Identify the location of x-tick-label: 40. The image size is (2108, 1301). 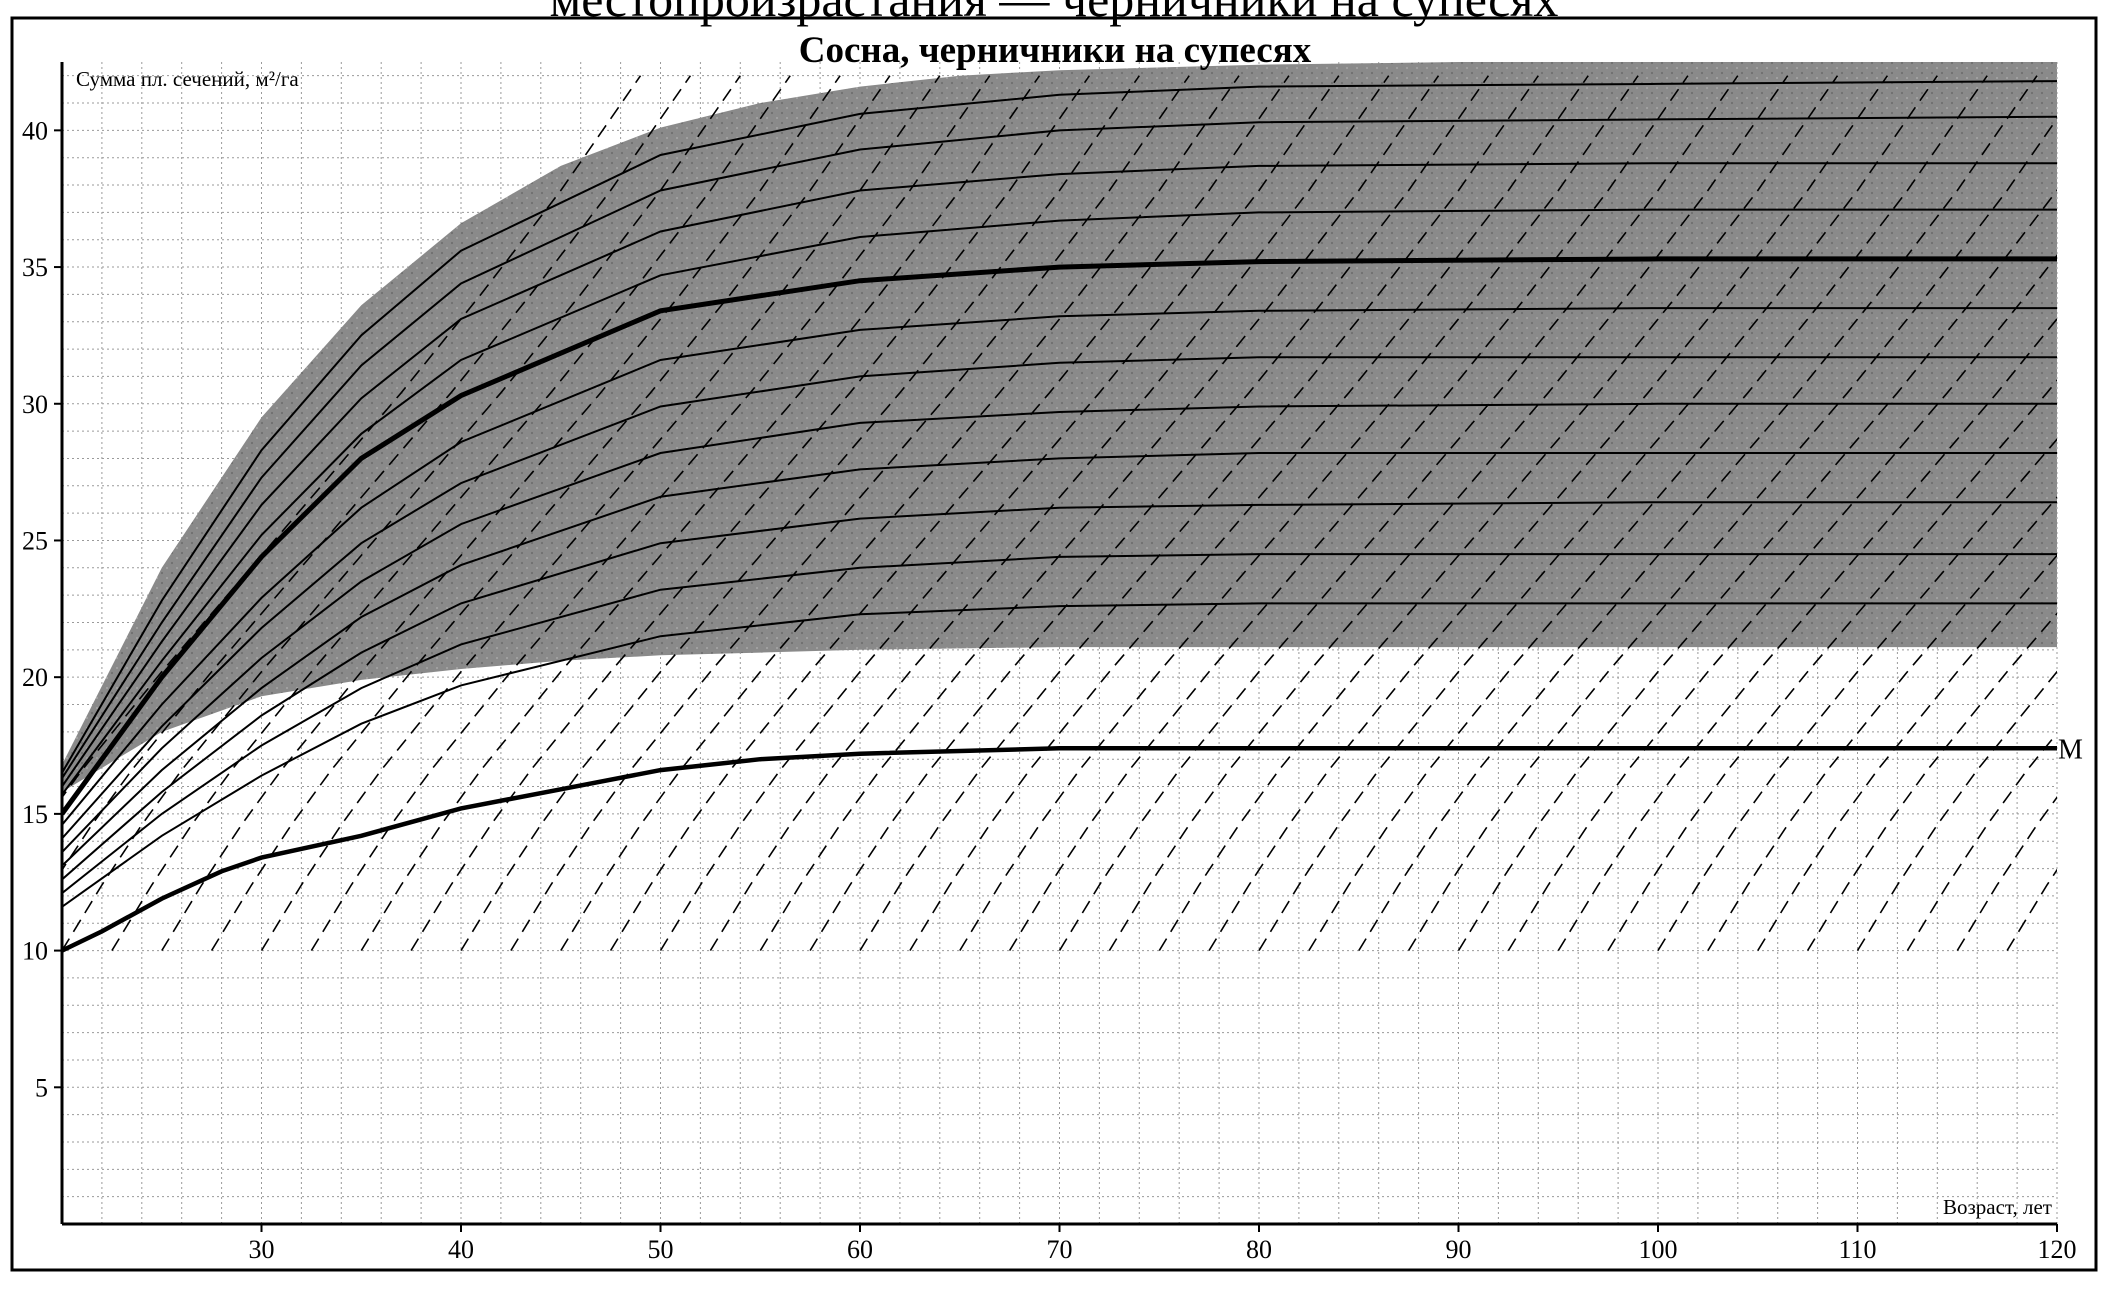
(461, 1249).